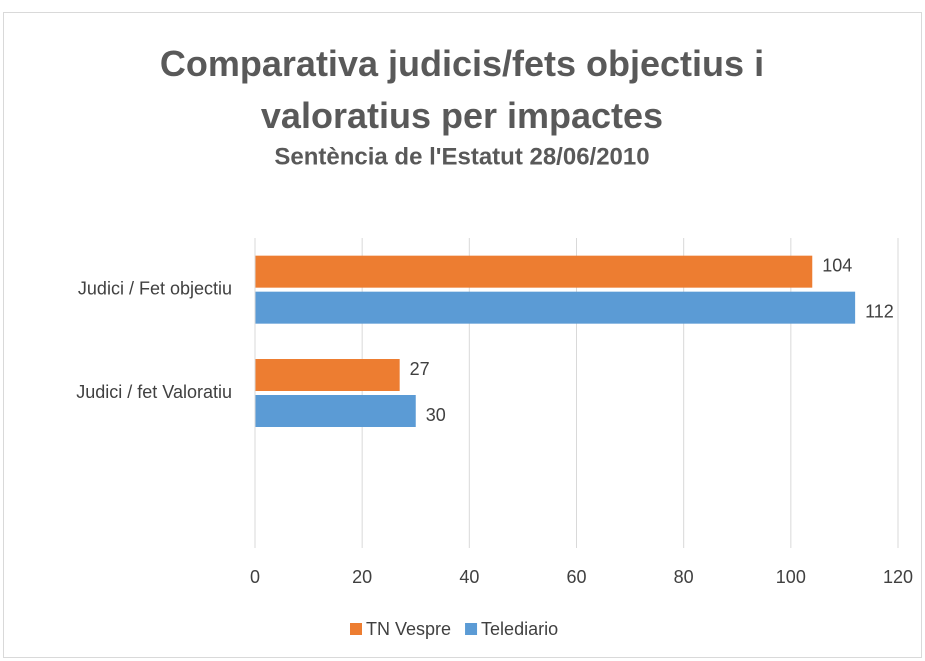 The height and width of the screenshot is (661, 925). Describe the element at coordinates (576, 577) in the screenshot. I see `x-tick-label: 60` at that location.